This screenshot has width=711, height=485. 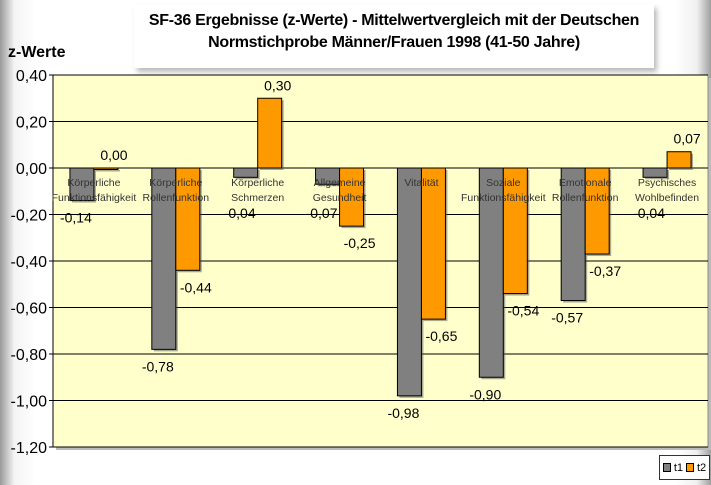 What do you see at coordinates (277, 85) in the screenshot?
I see `data-label-t2: 0,30` at bounding box center [277, 85].